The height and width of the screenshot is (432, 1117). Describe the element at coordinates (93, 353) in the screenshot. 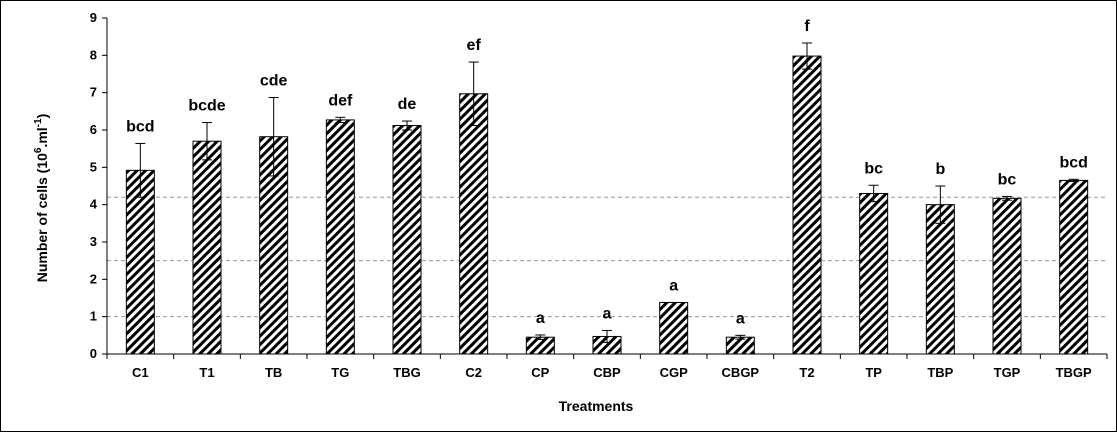

I see `y-tick-label-0: 0` at that location.